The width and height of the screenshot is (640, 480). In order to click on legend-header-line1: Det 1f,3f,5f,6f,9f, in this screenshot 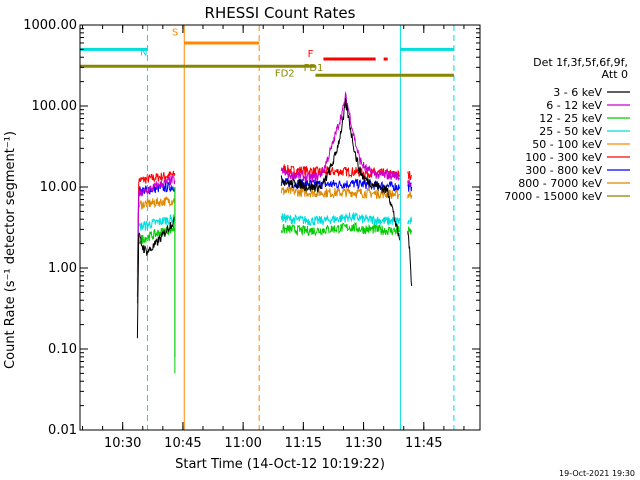, I will do `click(580, 62)`.